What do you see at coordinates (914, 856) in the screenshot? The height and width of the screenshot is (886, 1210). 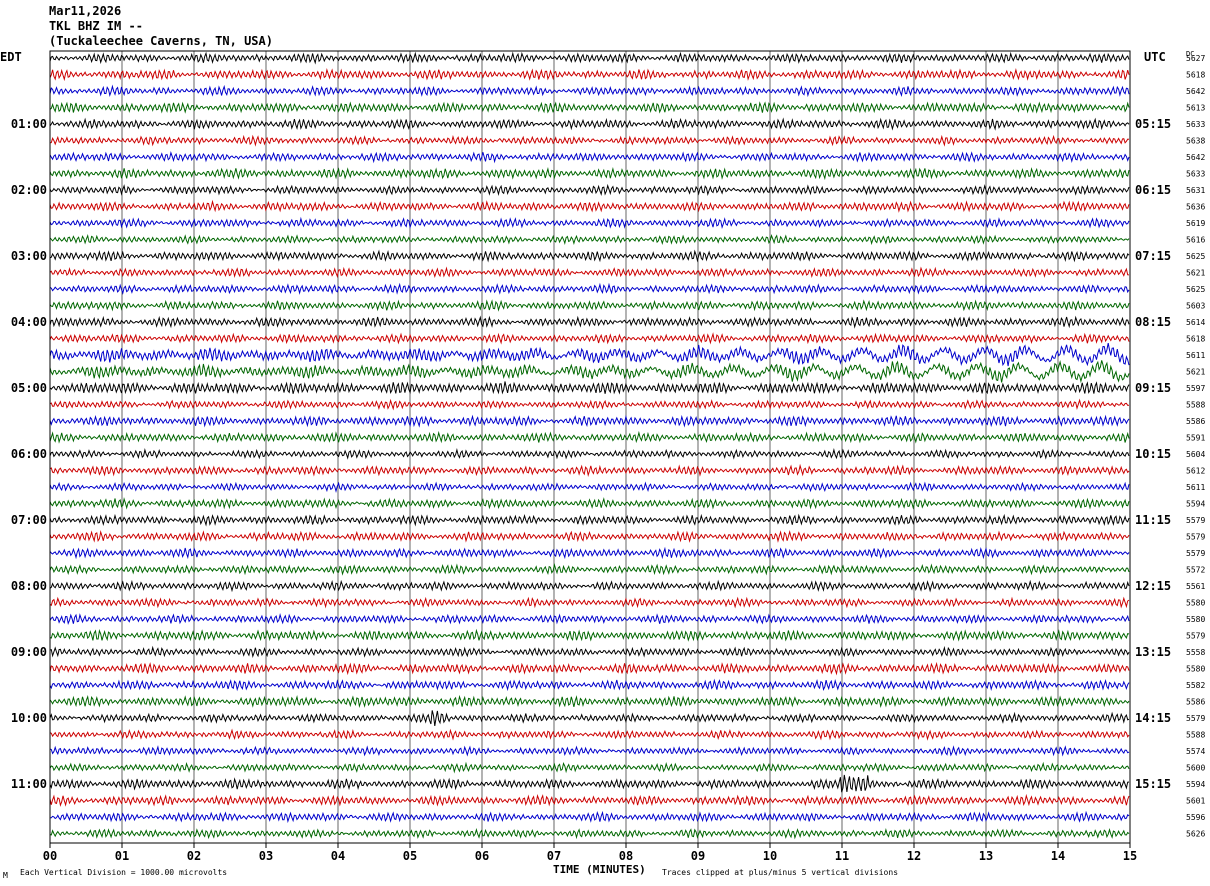 I see `x-tick-label-12: 12` at bounding box center [914, 856].